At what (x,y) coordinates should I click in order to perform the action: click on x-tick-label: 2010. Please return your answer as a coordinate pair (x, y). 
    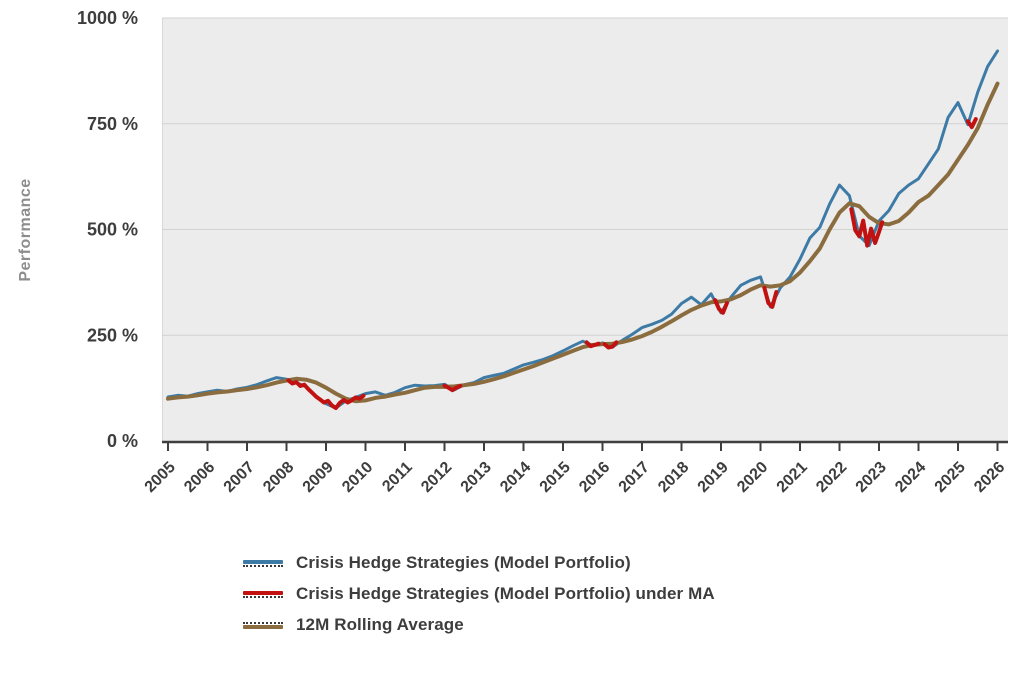
    Looking at the image, I should click on (357, 477).